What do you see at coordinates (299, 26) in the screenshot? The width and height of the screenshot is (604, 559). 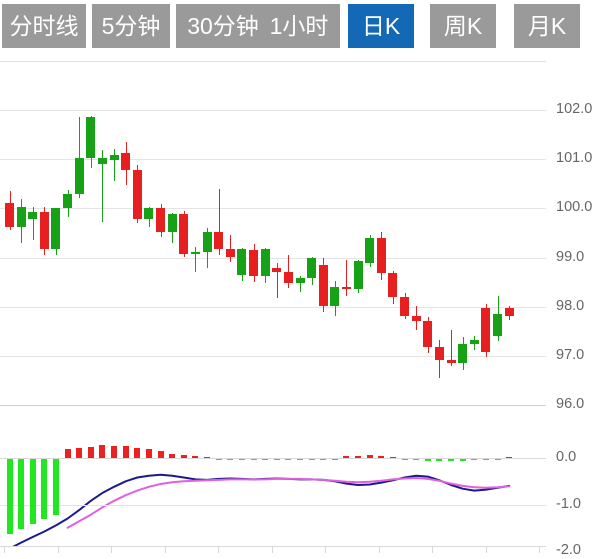 I see `tab-1hour: 1小时` at bounding box center [299, 26].